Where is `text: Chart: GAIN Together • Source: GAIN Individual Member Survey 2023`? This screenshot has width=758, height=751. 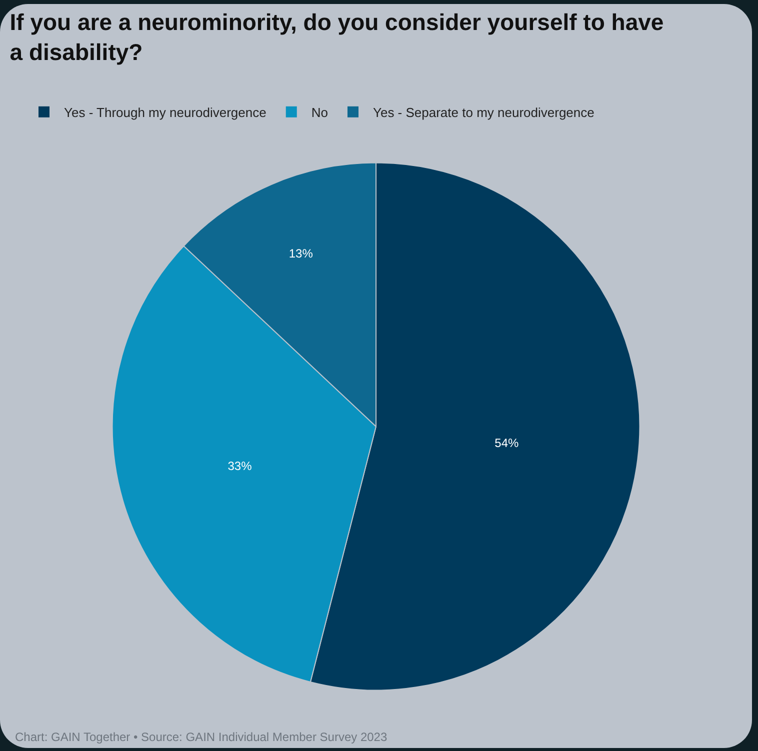 text: Chart: GAIN Together • Source: GAIN Individual Member Survey 2023 is located at coordinates (201, 737).